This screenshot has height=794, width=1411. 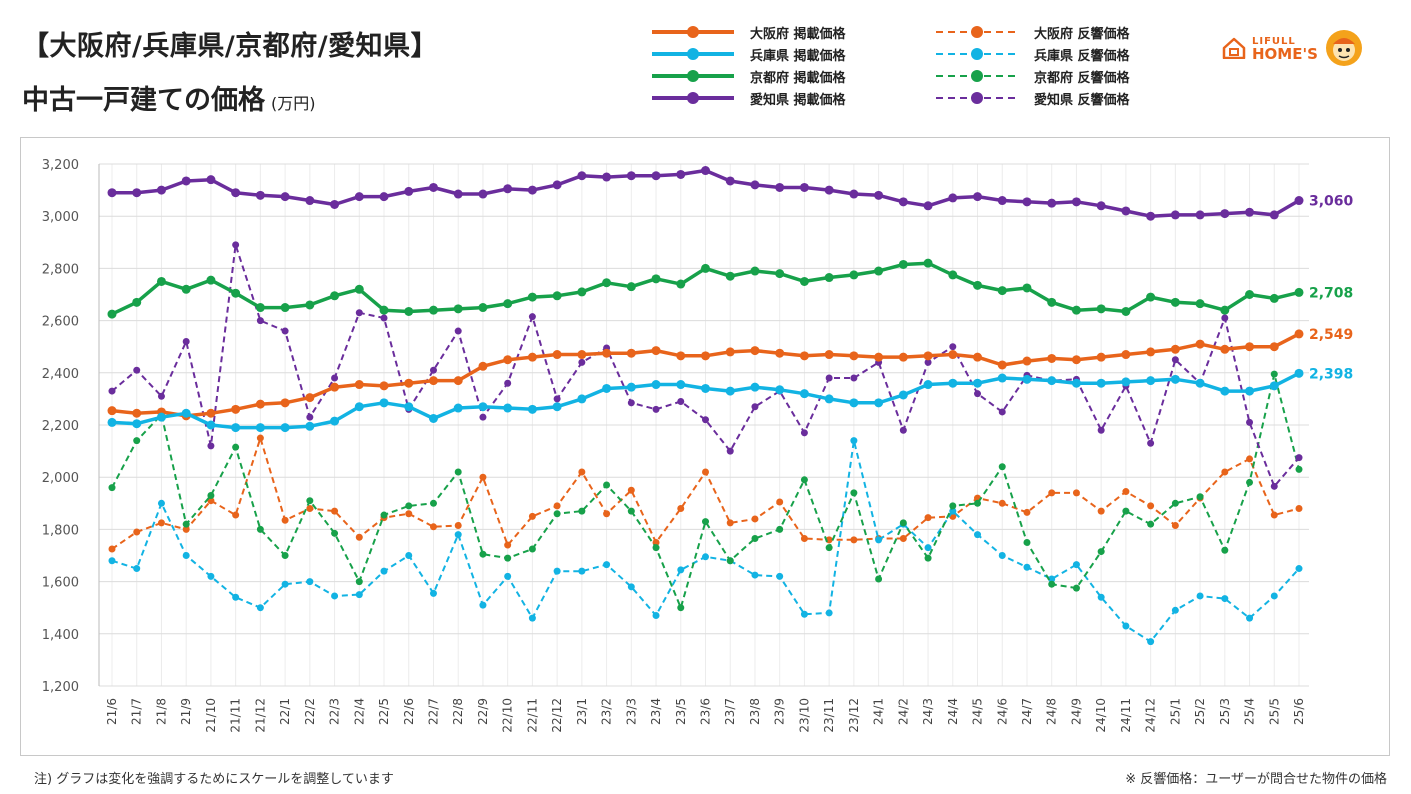 I want to click on legend-label: 愛知県 反響価格, so click(x=1082, y=100).